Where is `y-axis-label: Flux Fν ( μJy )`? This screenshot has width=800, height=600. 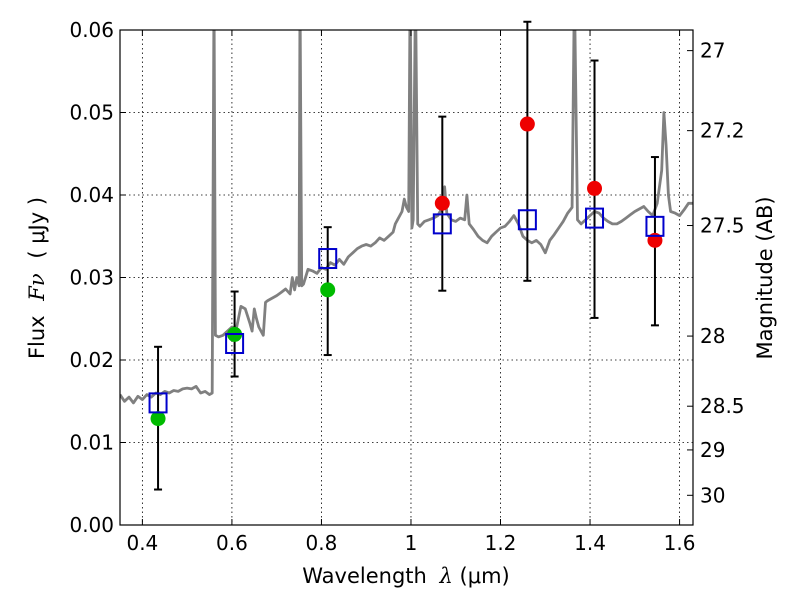 y-axis-label: Flux Fν ( μJy ) is located at coordinates (37, 278).